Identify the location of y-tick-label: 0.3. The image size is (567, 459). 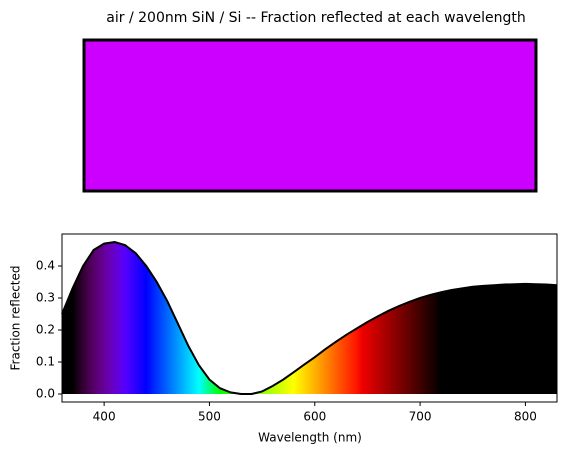
(45, 298).